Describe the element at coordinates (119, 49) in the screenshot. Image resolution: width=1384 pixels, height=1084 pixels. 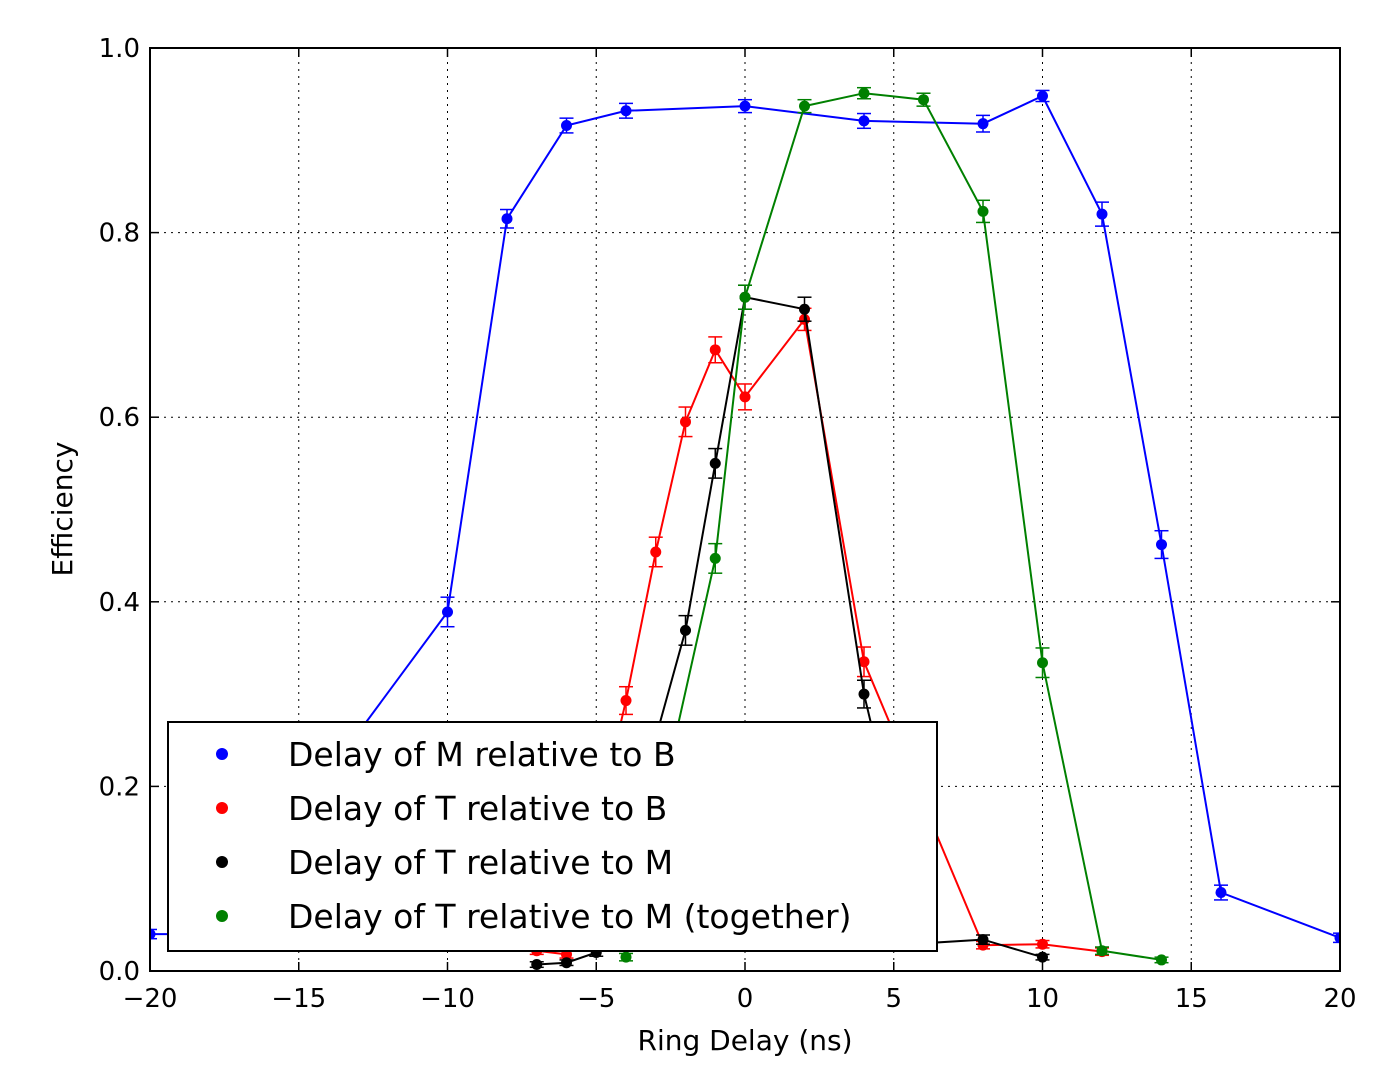
I see `y-tick-label: 1.0` at that location.